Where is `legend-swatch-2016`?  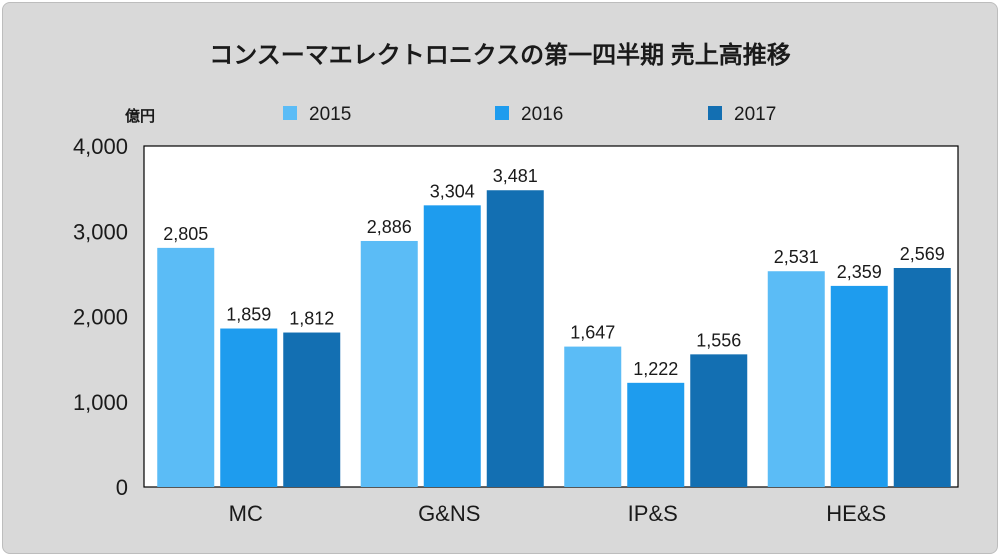 legend-swatch-2016 is located at coordinates (502, 113).